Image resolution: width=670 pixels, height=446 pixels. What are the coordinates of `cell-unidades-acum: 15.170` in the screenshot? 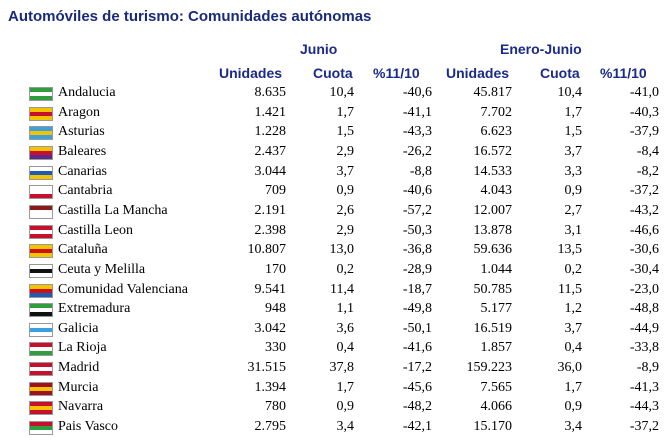 It's located at (493, 427).